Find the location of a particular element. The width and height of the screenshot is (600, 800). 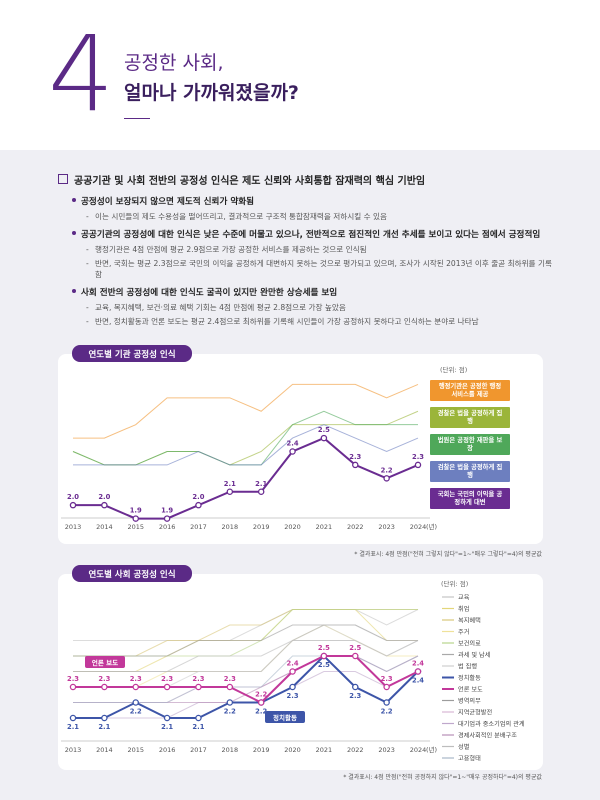

divider is located at coordinates (137, 118).